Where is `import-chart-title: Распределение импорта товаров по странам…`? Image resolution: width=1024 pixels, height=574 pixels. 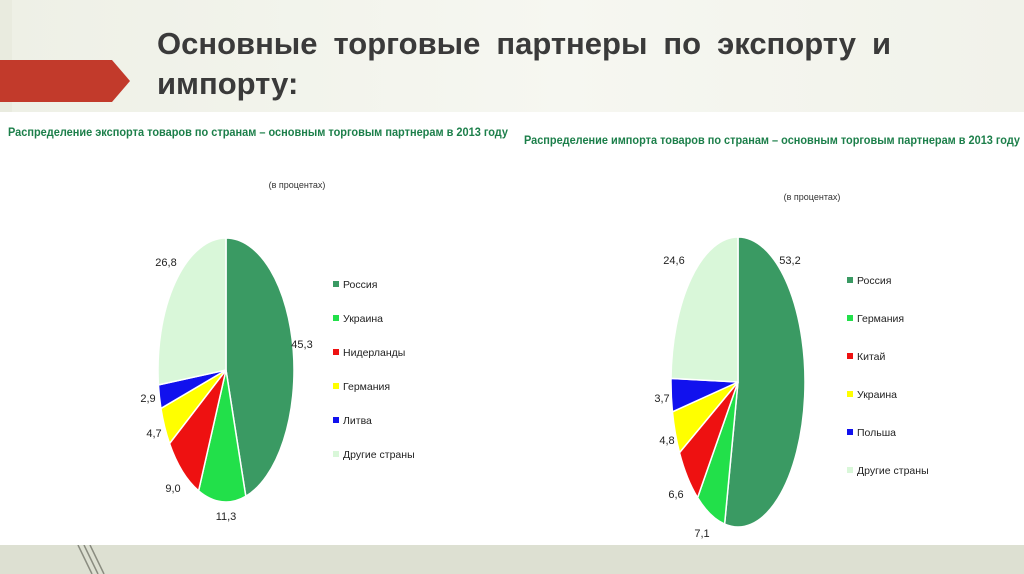
import-chart-title: Распределение импорта товаров по странам… is located at coordinates (772, 140).